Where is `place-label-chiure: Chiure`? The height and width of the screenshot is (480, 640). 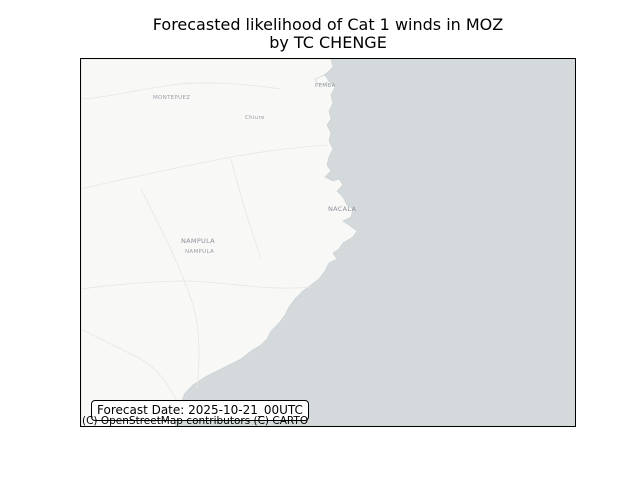
place-label-chiure: Chiure is located at coordinates (255, 118).